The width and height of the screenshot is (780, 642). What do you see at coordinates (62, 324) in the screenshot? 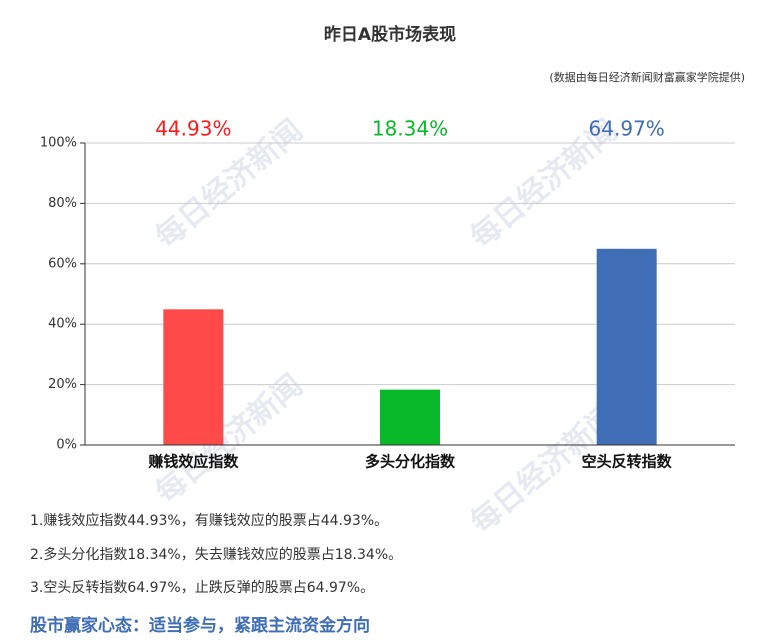
I see `y-tick-label: 40%` at bounding box center [62, 324].